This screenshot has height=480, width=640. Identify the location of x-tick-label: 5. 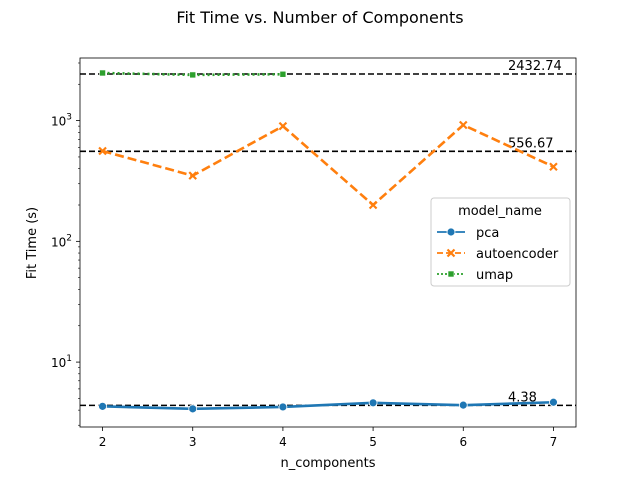
(373, 442).